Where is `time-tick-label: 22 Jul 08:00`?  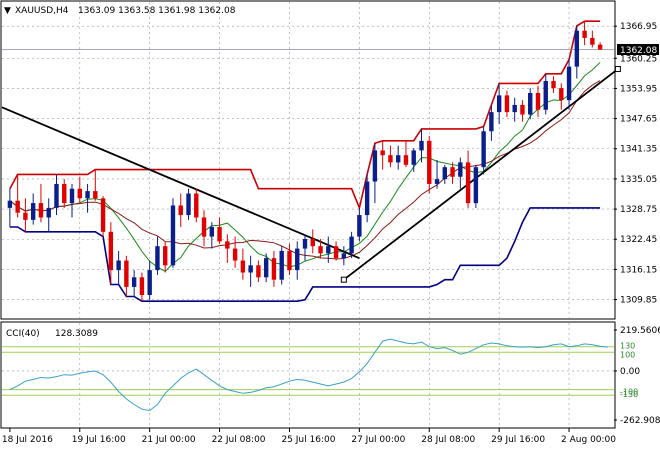 time-tick-label: 22 Jul 08:00 is located at coordinates (239, 440).